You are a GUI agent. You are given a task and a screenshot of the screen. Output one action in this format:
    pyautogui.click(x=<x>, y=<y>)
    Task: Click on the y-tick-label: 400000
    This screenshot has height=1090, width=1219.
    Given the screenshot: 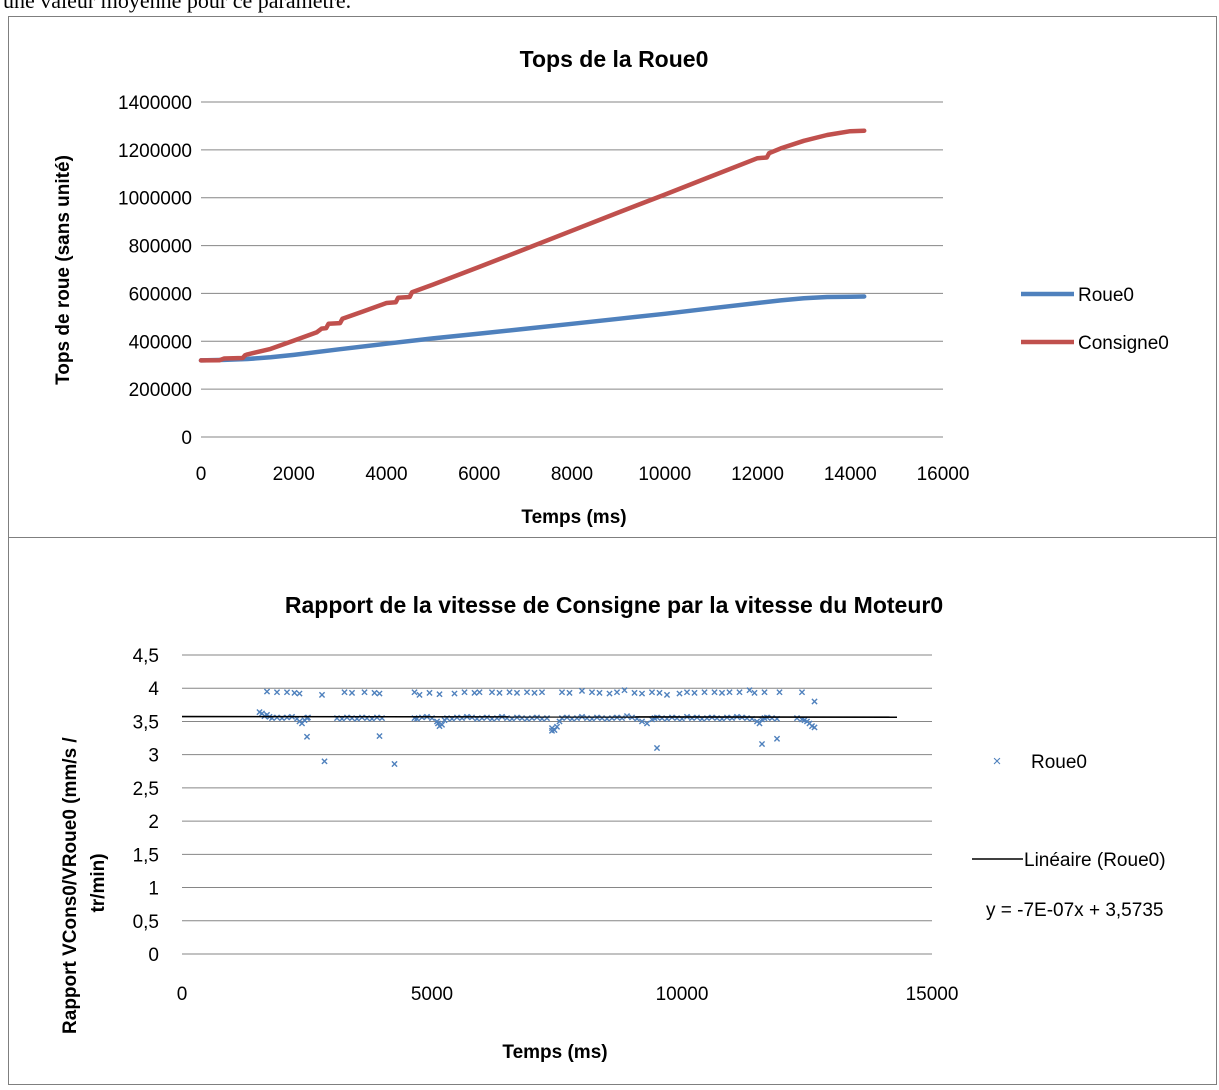 What is the action you would take?
    pyautogui.click(x=160, y=342)
    